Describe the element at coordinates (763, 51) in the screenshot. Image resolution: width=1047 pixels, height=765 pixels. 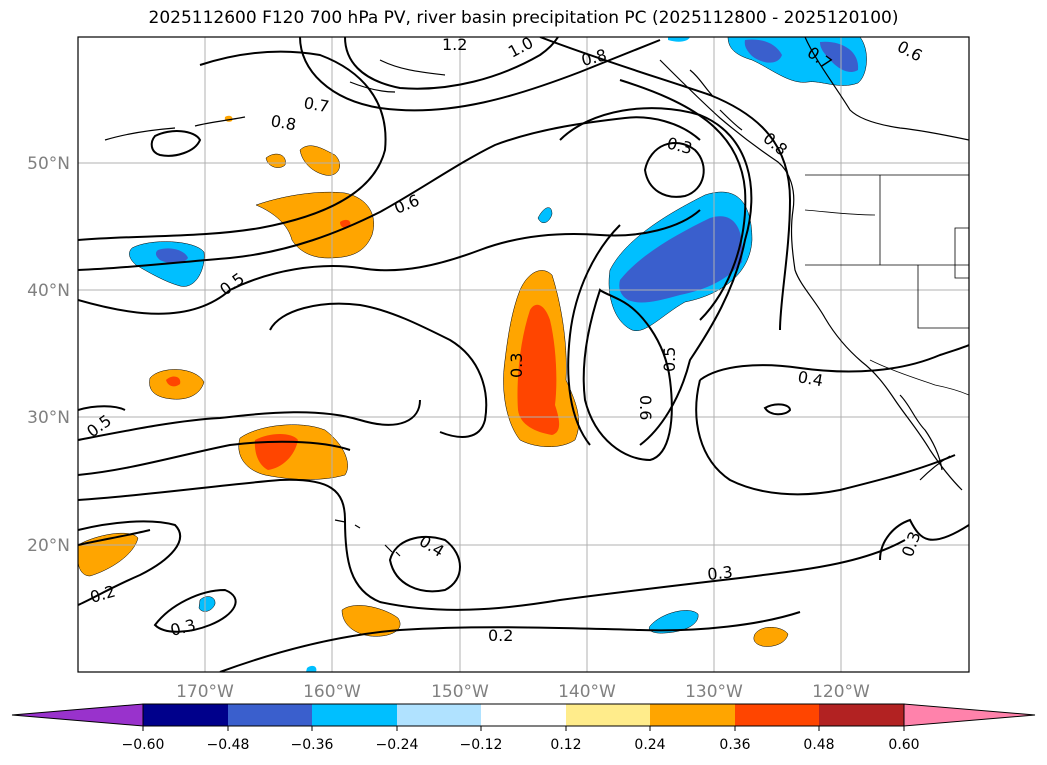
I see `neg-anomaly-north-dark` at that location.